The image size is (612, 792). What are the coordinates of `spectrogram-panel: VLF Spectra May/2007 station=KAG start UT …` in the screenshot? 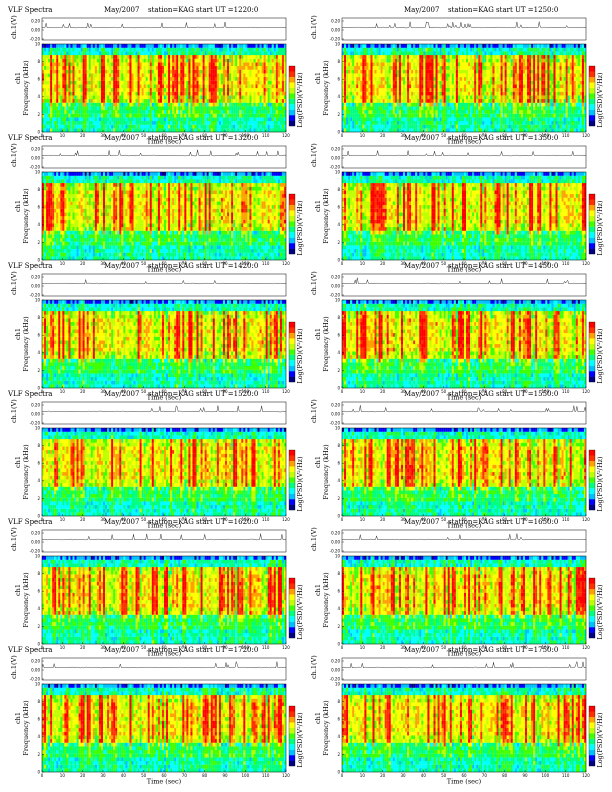 It's located at (158, 332).